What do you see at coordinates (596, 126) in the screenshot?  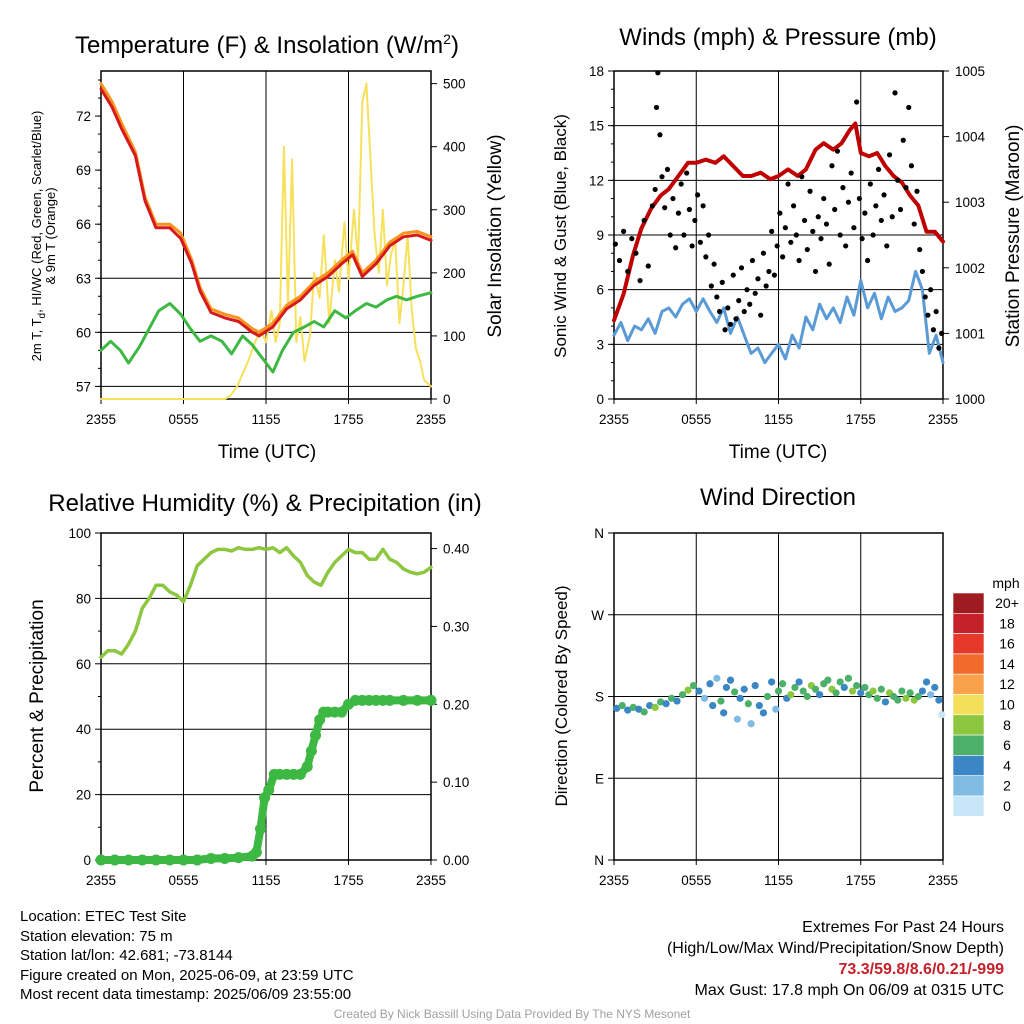 I see `winds-ytick-label-left: 15` at bounding box center [596, 126].